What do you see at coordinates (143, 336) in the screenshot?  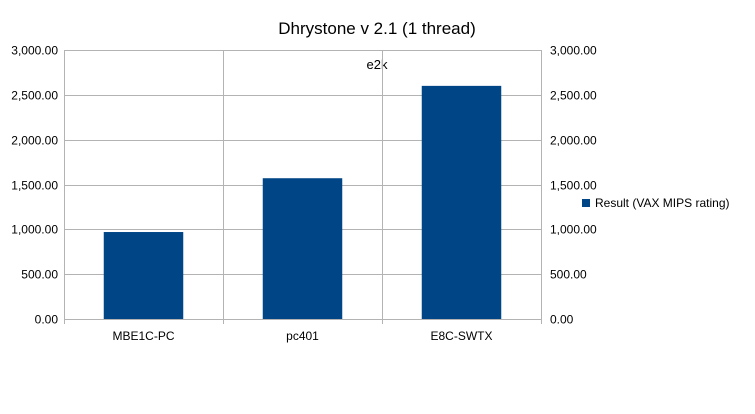 I see `x-tick-label: MBE1C-PC` at bounding box center [143, 336].